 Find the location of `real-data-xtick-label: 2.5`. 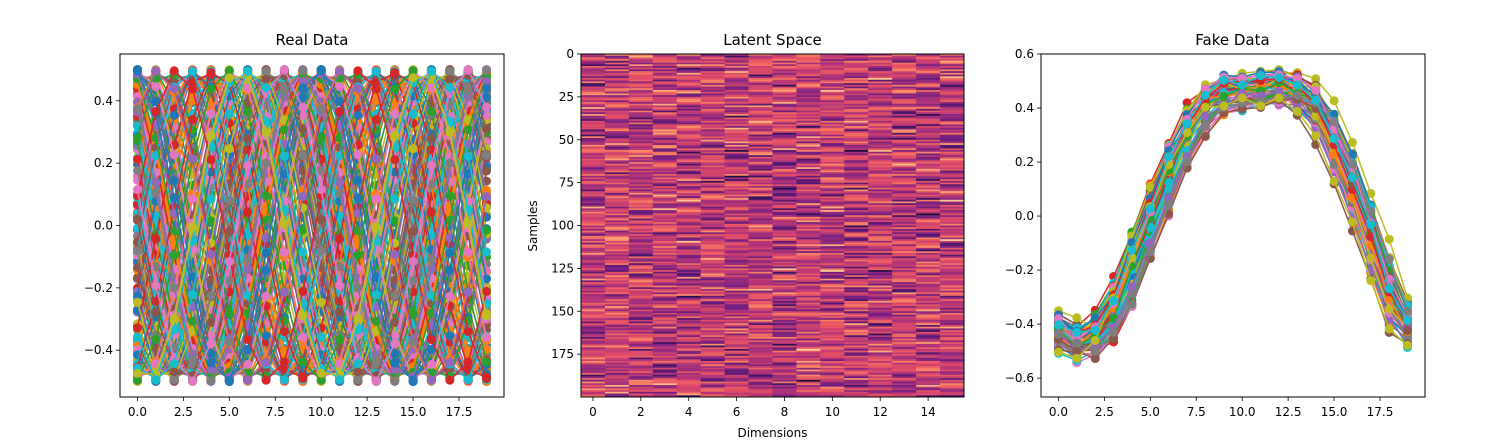

real-data-xtick-label: 2.5 is located at coordinates (183, 412).